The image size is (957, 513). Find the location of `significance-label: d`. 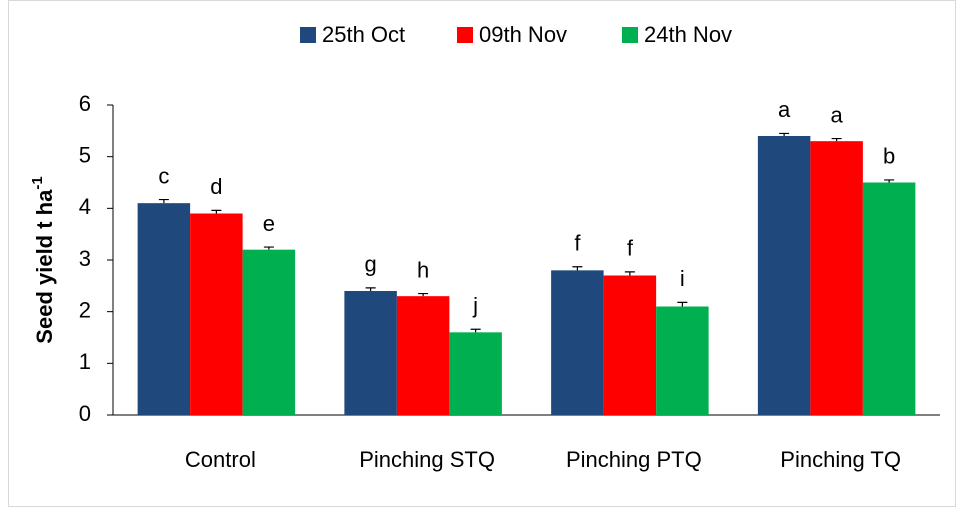

significance-label: d is located at coordinates (216, 186).